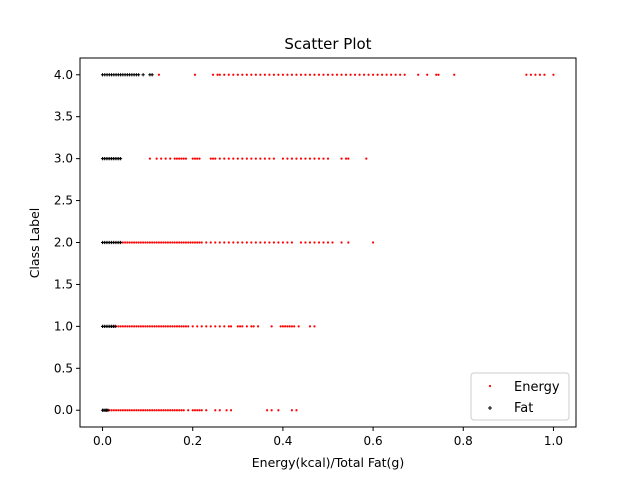 This screenshot has width=640, height=480. What do you see at coordinates (63, 410) in the screenshot?
I see `y-tick-label: 0.0` at bounding box center [63, 410].